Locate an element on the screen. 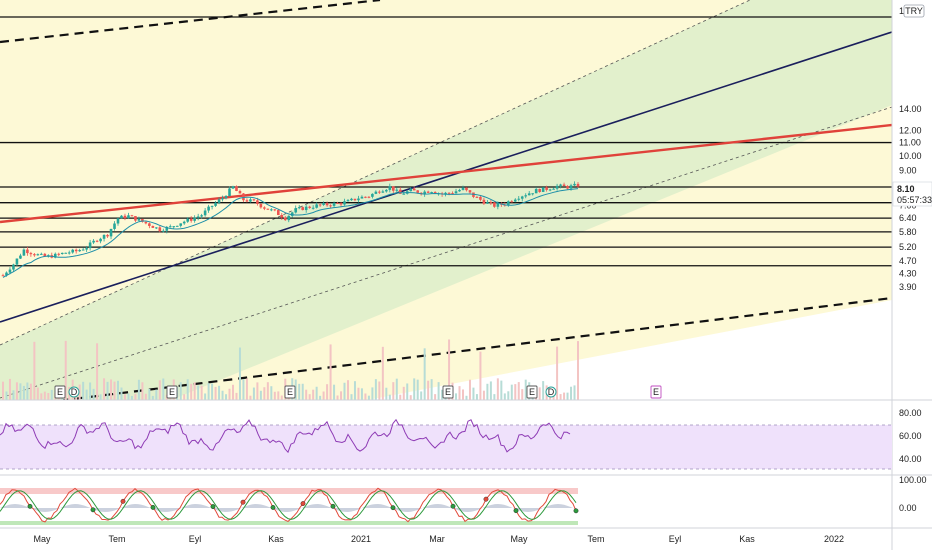 The image size is (932, 550). price-tick-label: 10.00 is located at coordinates (910, 156).